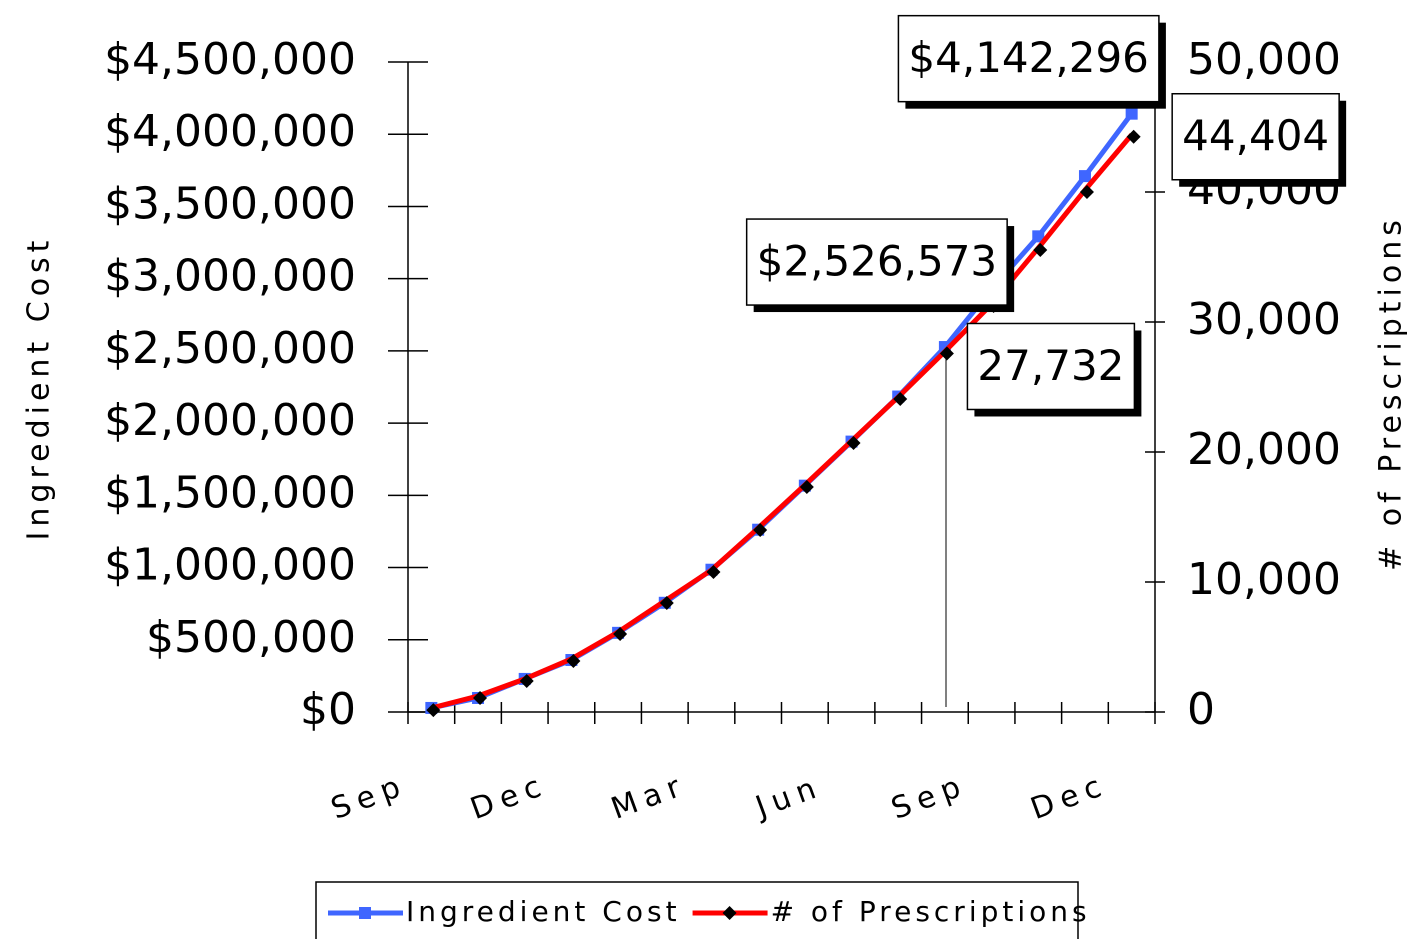 Image resolution: width=1426 pixels, height=939 pixels. I want to click on y-tick-label: $4,500,000, so click(230, 59).